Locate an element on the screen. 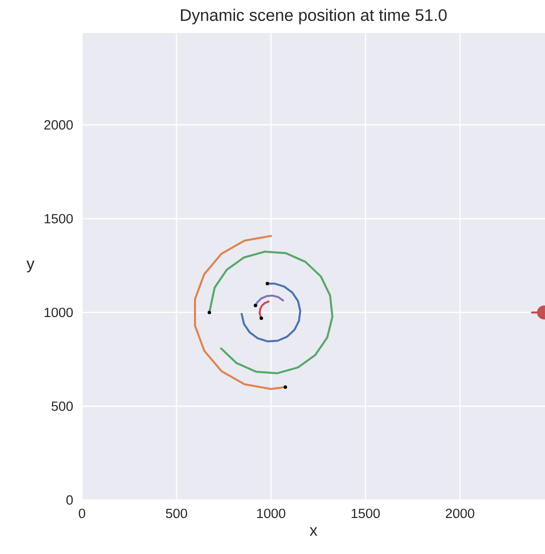  x-tick-label: 500 is located at coordinates (177, 513).